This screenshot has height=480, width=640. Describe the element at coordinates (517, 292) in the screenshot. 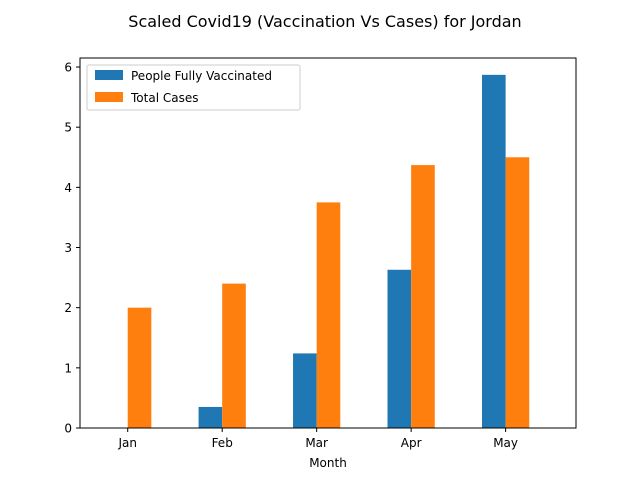

I see `bar-total-cases-may` at that location.